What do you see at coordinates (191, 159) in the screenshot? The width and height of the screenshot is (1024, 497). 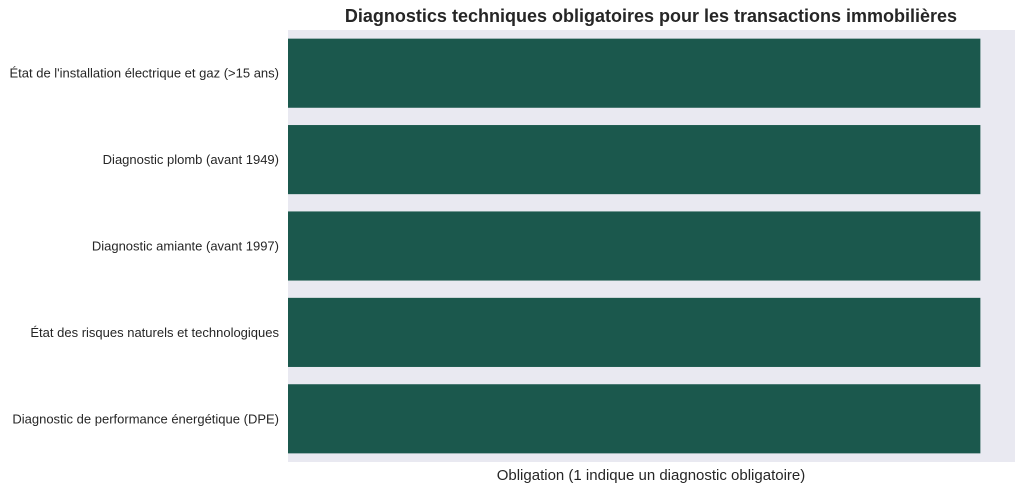 I see `category-label-1: Diagnostic plomb (avant 1949)` at bounding box center [191, 159].